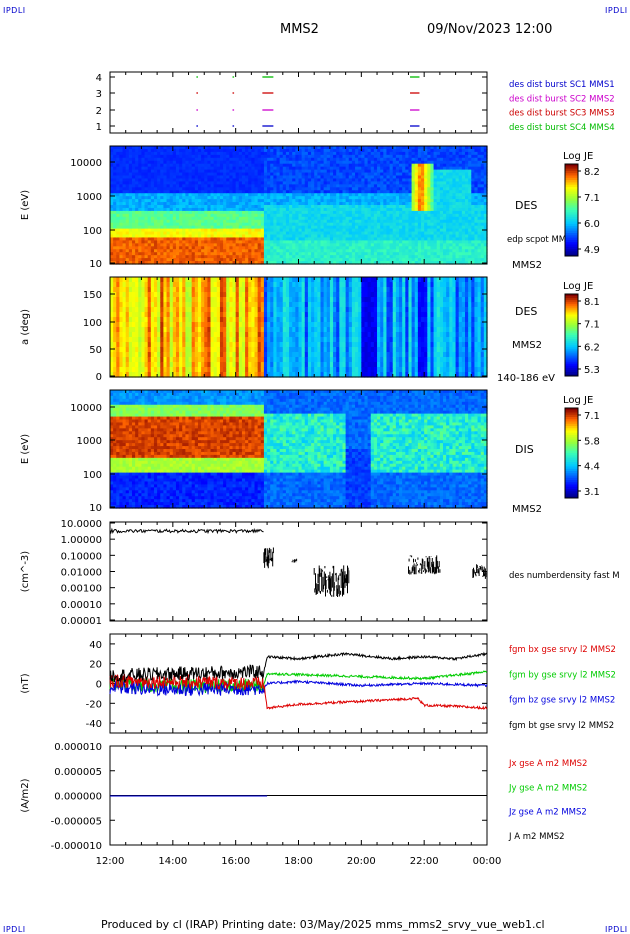  Describe the element at coordinates (99, 111) in the screenshot. I see `burst-y-tick-label: 2` at that location.